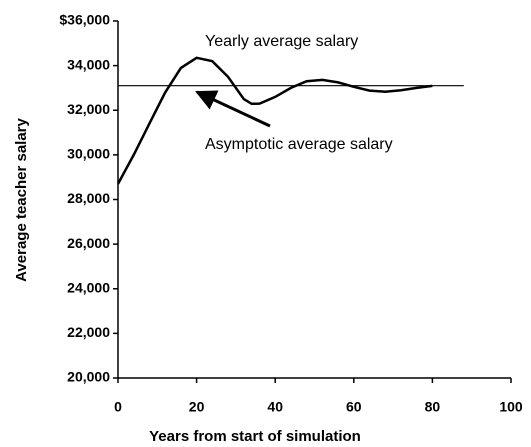 The height and width of the screenshot is (447, 531). Describe the element at coordinates (88, 377) in the screenshot. I see `y-tick-label: 20,000` at that location.